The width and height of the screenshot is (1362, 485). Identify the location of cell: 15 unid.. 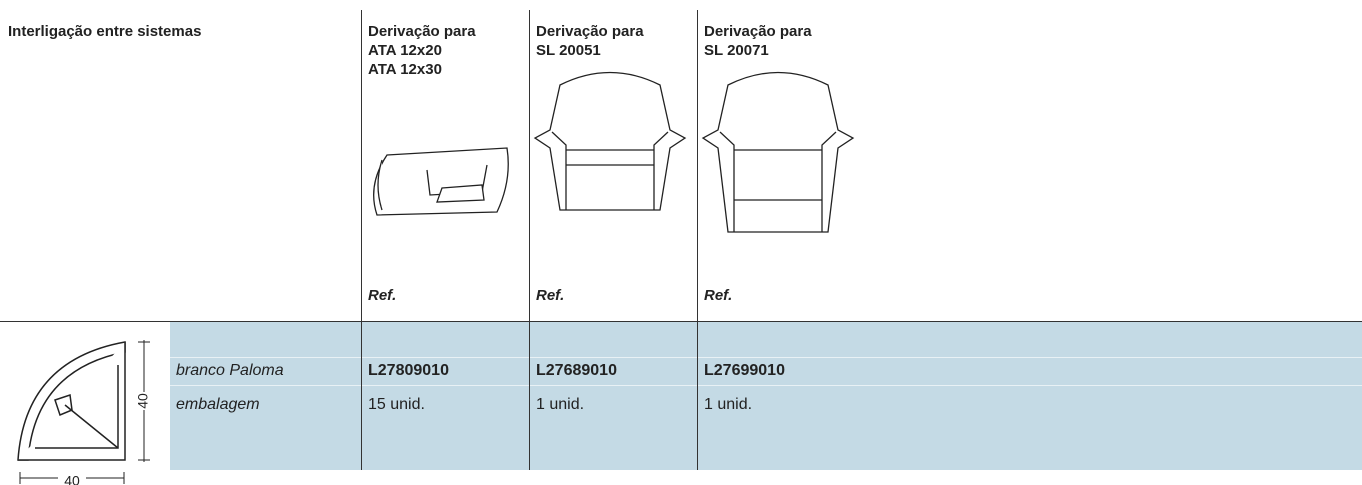
(396, 404).